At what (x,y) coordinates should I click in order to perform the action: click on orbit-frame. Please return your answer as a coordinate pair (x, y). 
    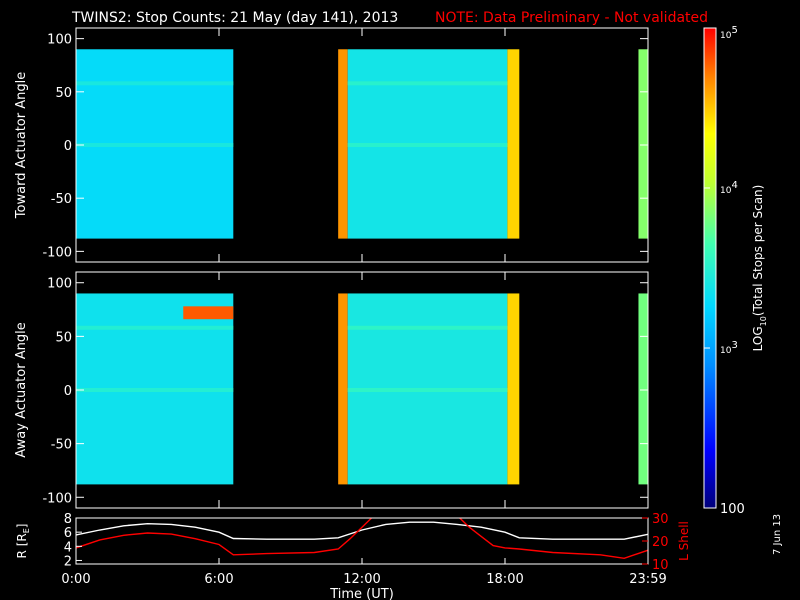
    Looking at the image, I should click on (362, 541).